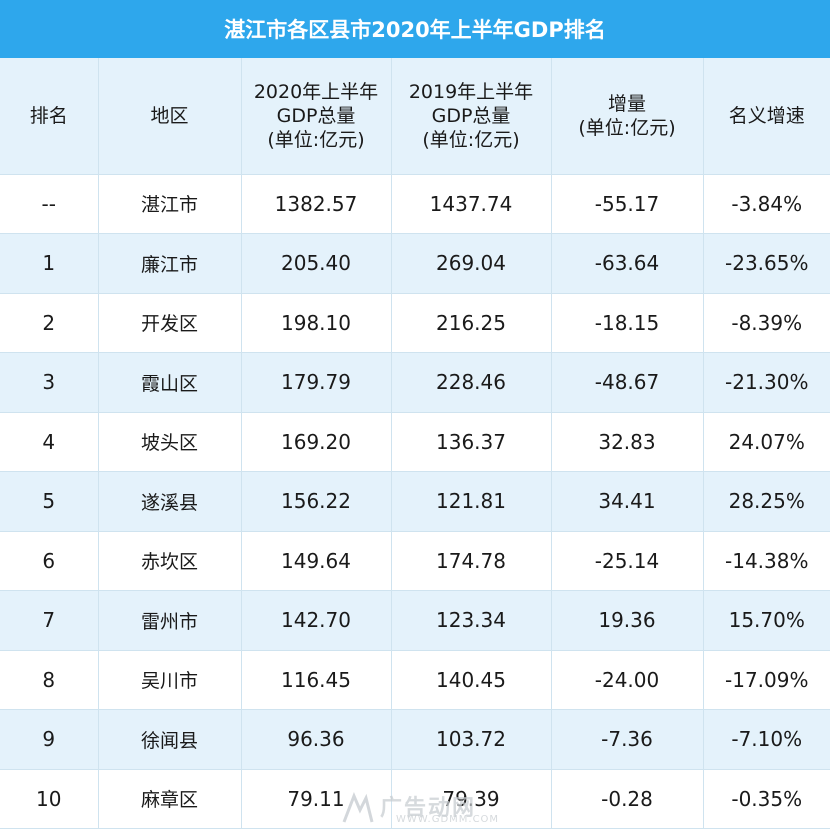 Image resolution: width=830 pixels, height=830 pixels. I want to click on cell-rank: 6, so click(49, 561).